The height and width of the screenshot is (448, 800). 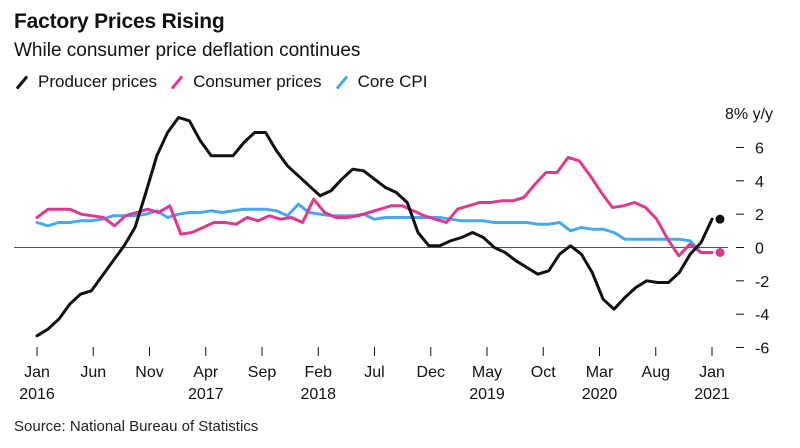 What do you see at coordinates (600, 394) in the screenshot?
I see `x-tick-year-label: 2020` at bounding box center [600, 394].